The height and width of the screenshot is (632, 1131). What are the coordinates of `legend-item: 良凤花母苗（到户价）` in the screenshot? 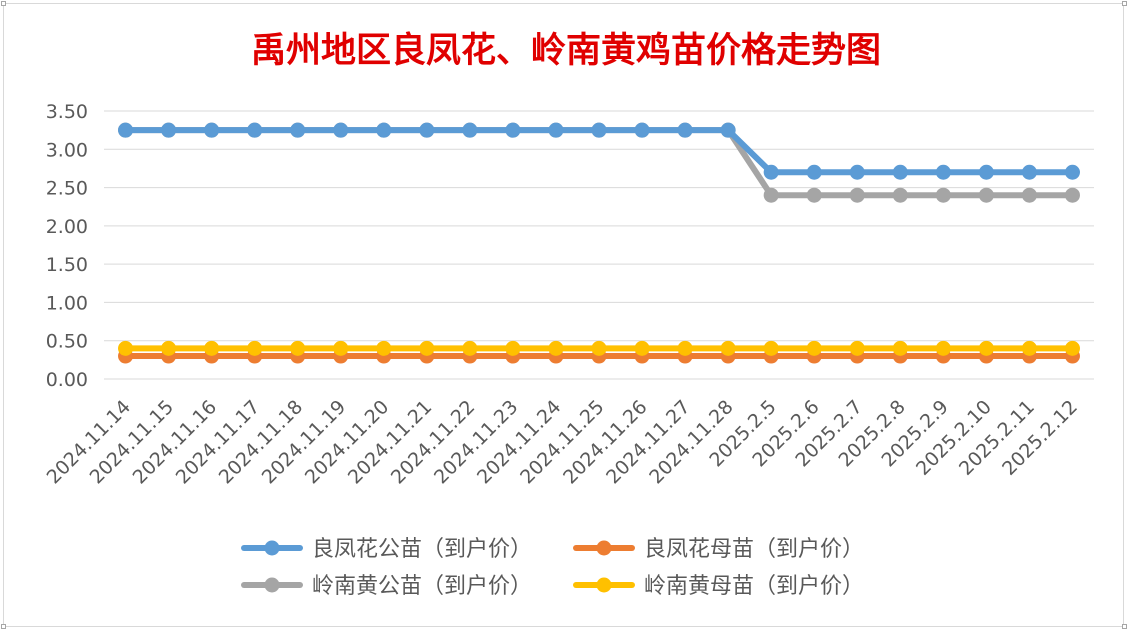 It's located at (718, 549).